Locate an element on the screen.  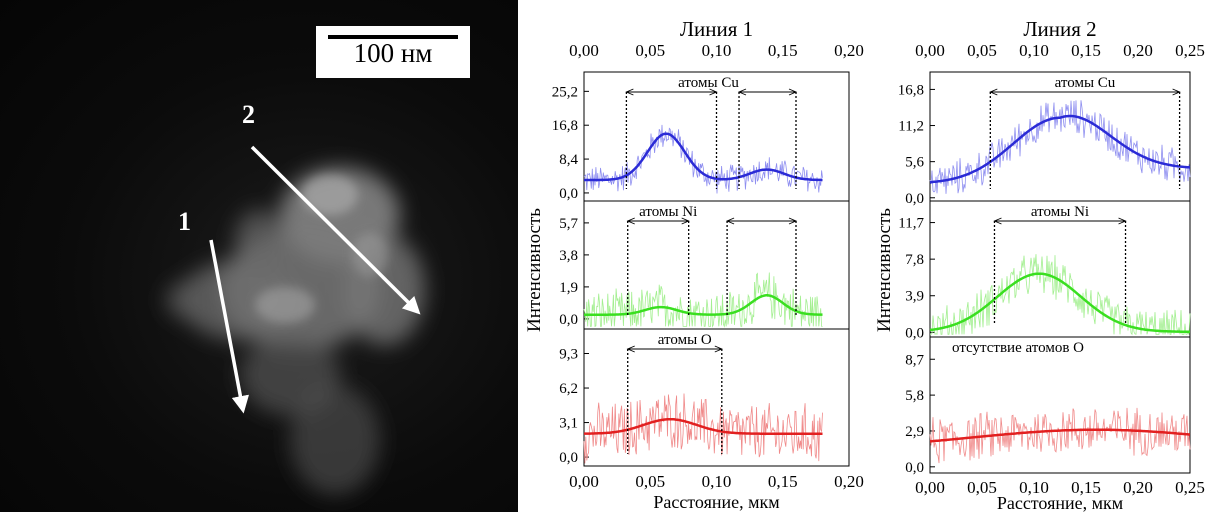
y-tick-label: 25,2 is located at coordinates (565, 92).